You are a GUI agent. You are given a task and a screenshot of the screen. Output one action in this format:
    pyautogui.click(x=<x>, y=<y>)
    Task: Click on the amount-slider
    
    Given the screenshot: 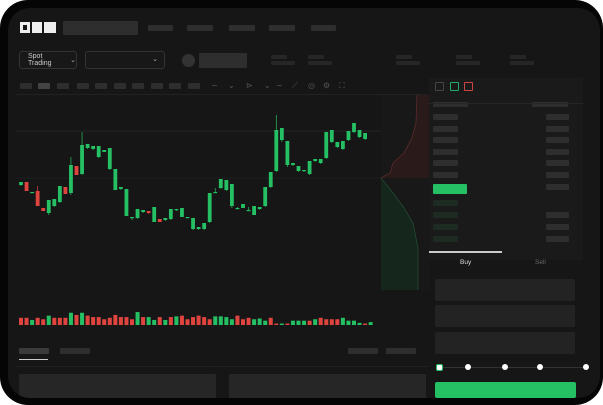 What is the action you would take?
    pyautogui.click(x=512, y=367)
    